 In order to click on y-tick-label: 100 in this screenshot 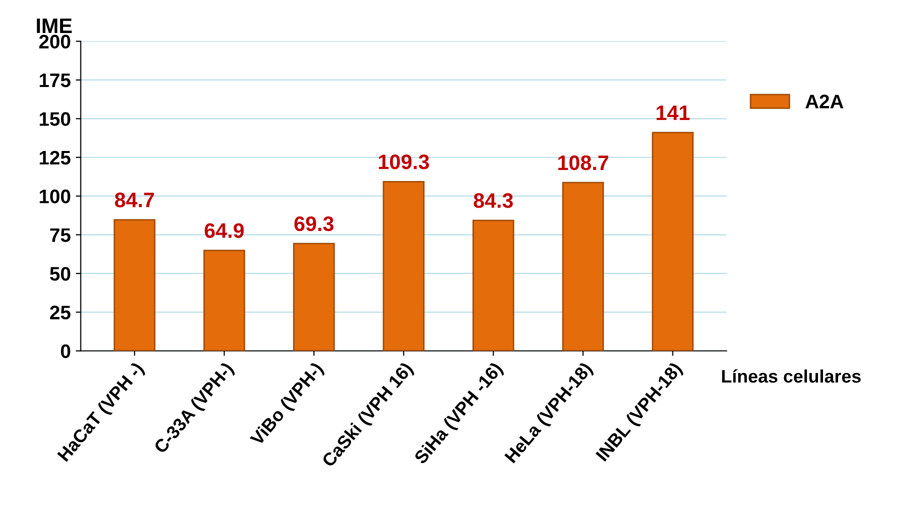, I will do `click(55, 197)`.